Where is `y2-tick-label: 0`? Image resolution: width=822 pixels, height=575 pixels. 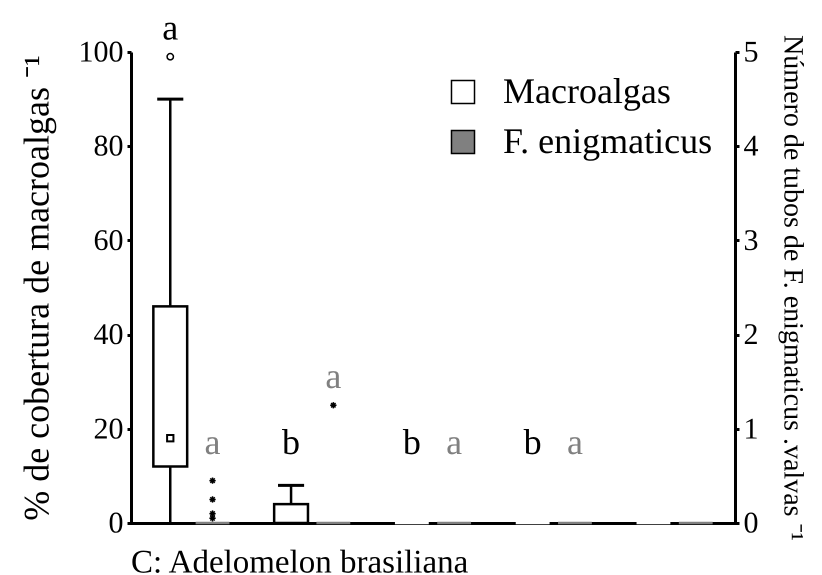 y2-tick-label: 0 is located at coordinates (751, 523).